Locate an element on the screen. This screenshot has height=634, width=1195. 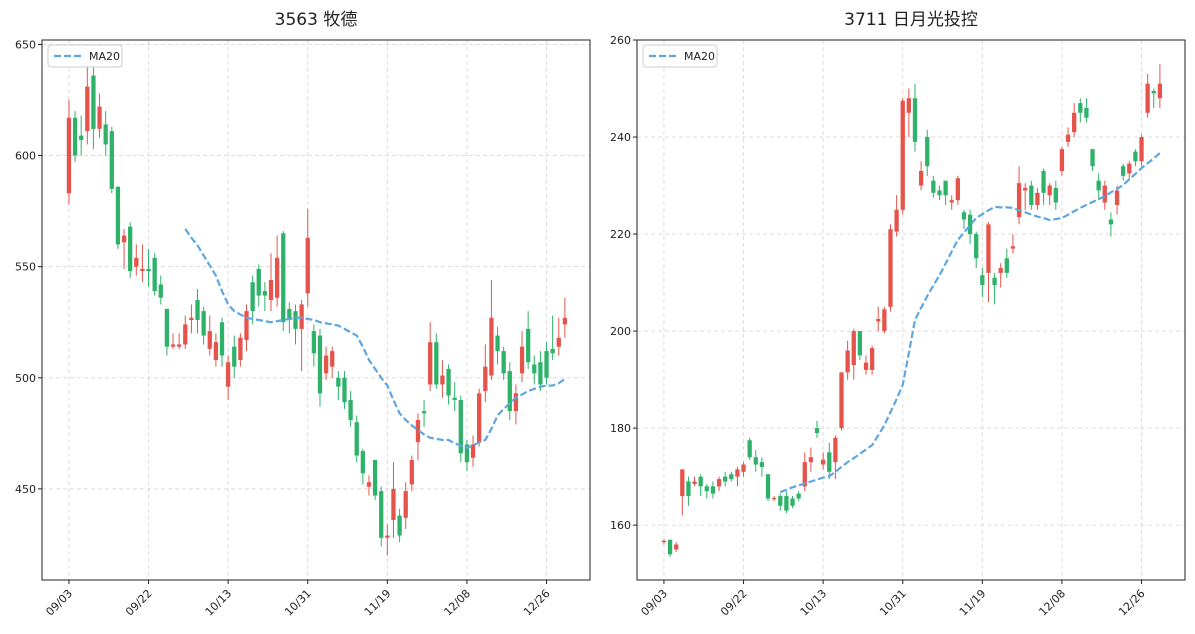
y-tick-label: 500 is located at coordinates (25, 378).